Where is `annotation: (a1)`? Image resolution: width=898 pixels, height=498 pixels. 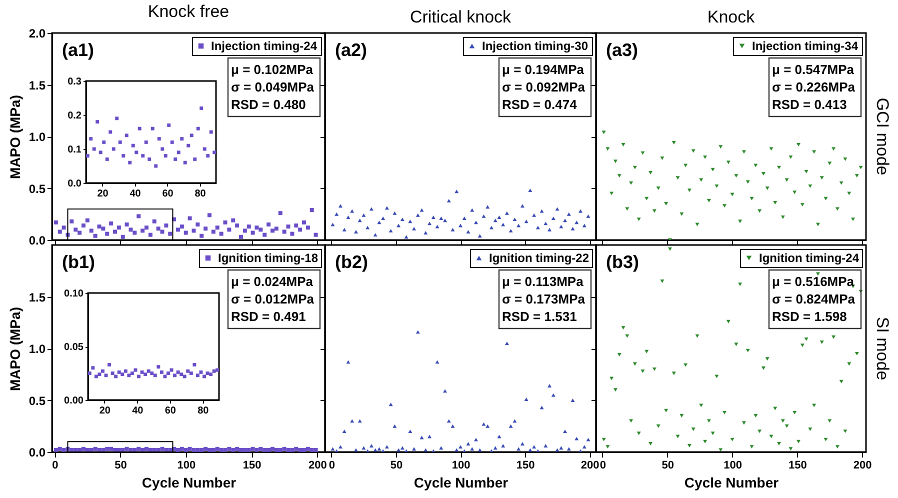 annotation: (a1) is located at coordinates (78, 50).